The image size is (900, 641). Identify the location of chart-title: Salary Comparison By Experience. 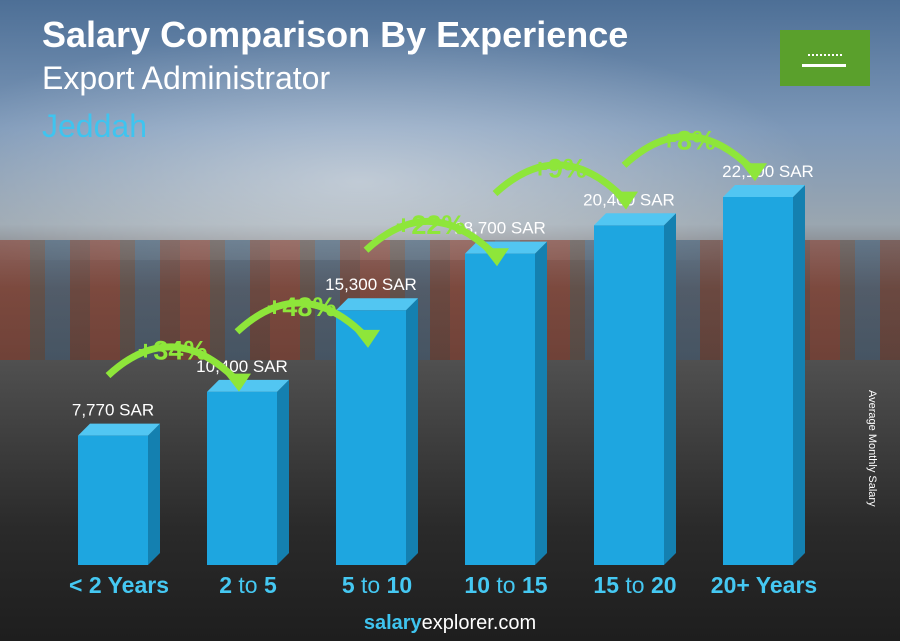
(335, 34).